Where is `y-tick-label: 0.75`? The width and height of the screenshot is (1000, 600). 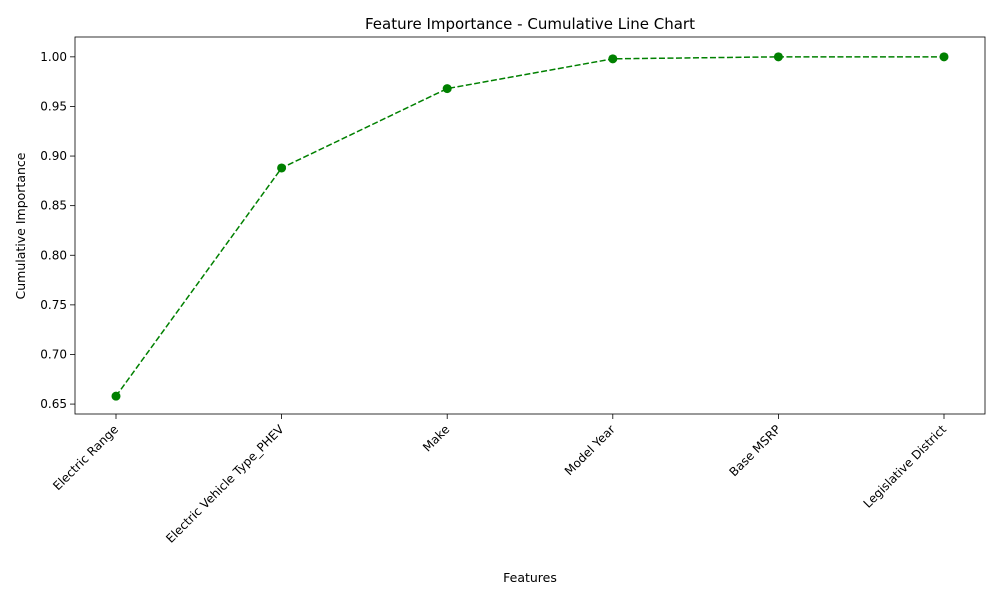 y-tick-label: 0.75 is located at coordinates (53, 305).